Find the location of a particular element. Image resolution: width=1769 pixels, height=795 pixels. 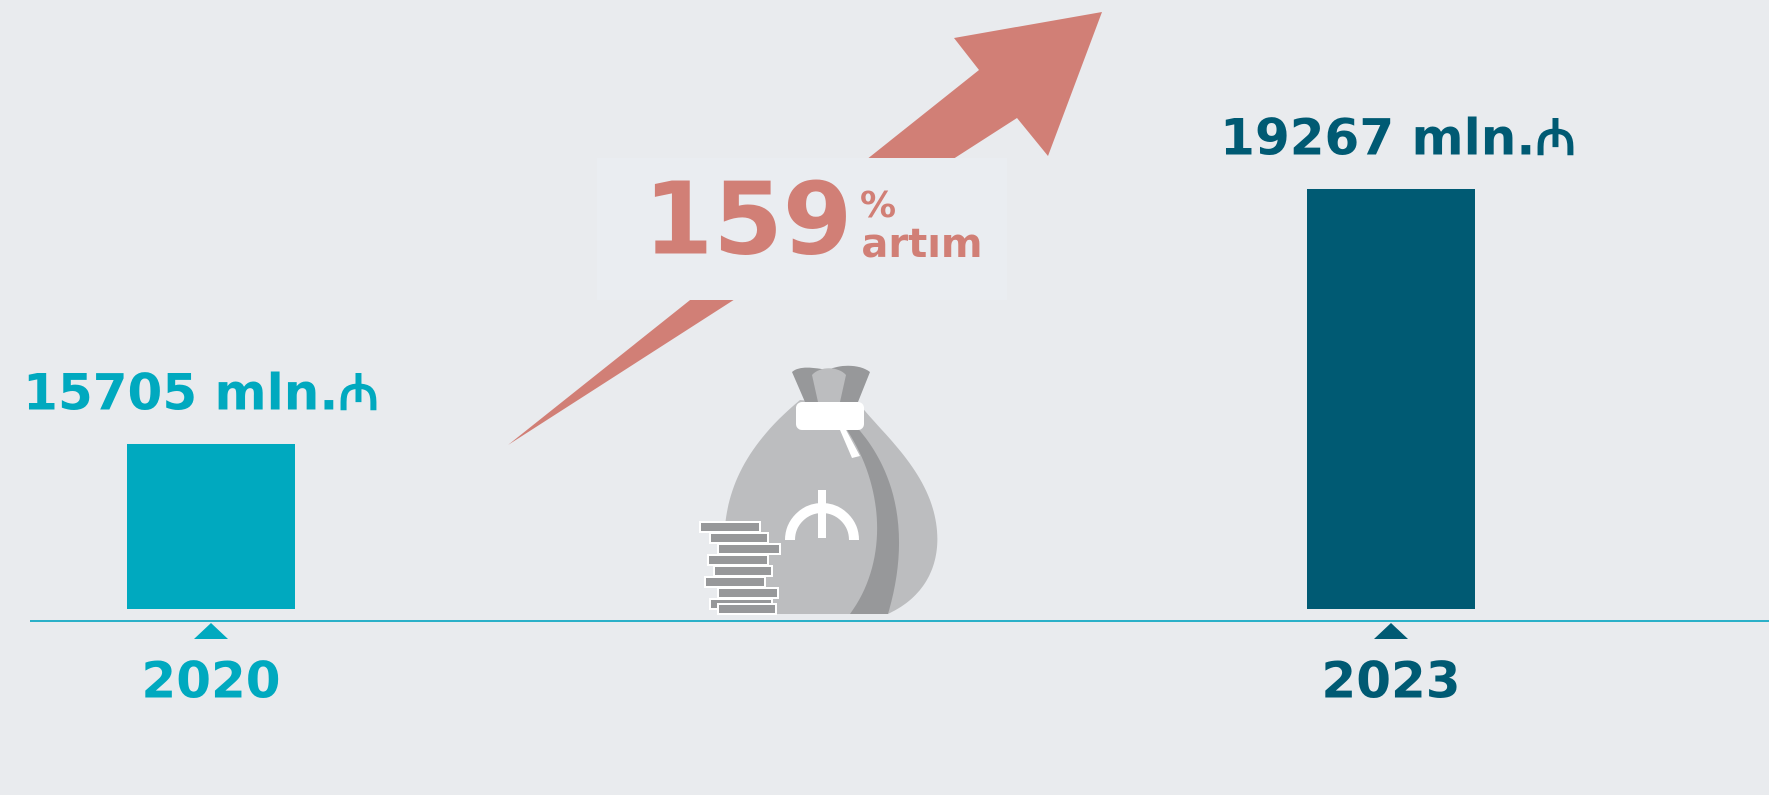

annotation-unit: % is located at coordinates (878, 205).